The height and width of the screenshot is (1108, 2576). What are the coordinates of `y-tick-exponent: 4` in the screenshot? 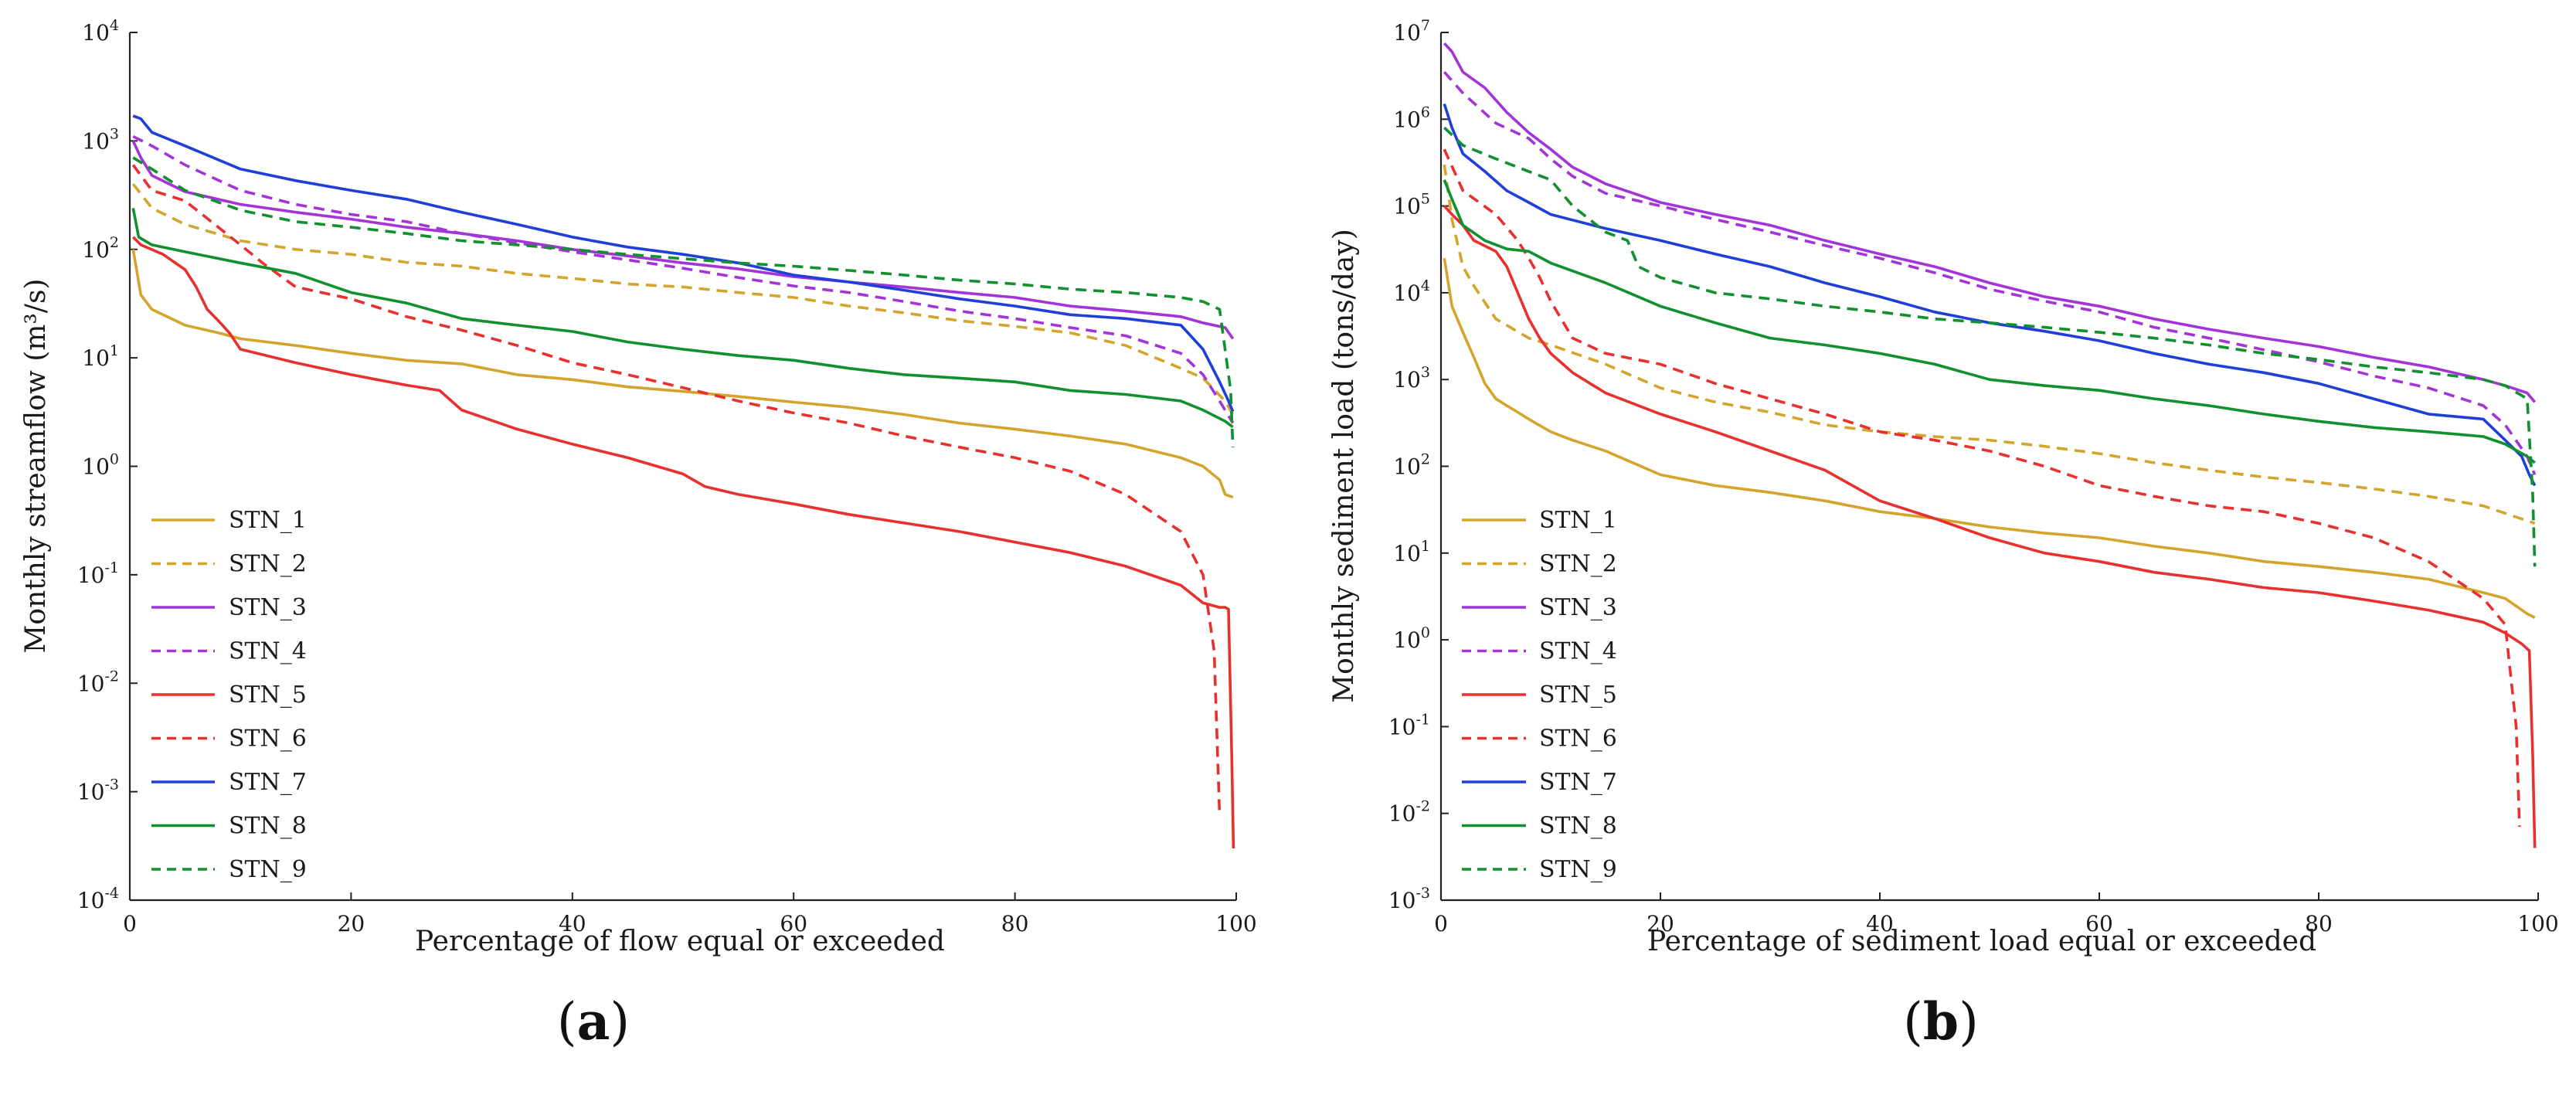 It's located at (1425, 285).